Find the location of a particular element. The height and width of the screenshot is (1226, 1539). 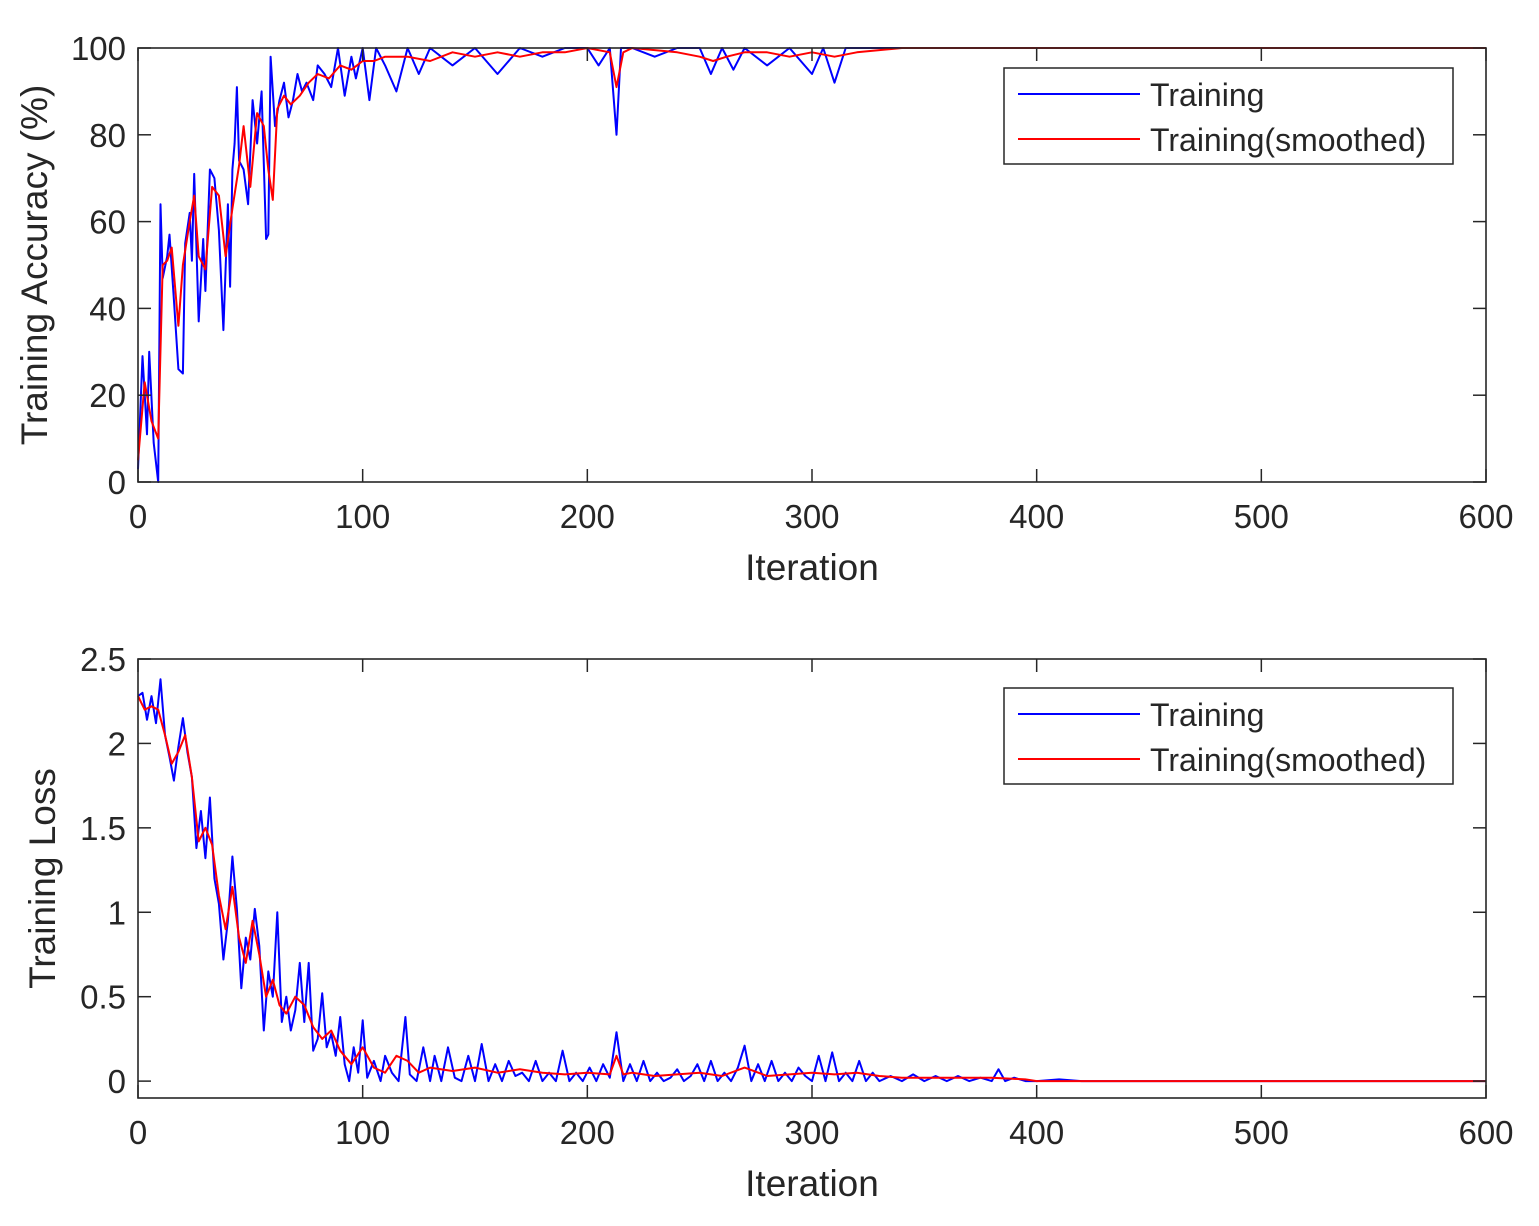

y-axis-label: Training Accuracy (%) is located at coordinates (34, 265).